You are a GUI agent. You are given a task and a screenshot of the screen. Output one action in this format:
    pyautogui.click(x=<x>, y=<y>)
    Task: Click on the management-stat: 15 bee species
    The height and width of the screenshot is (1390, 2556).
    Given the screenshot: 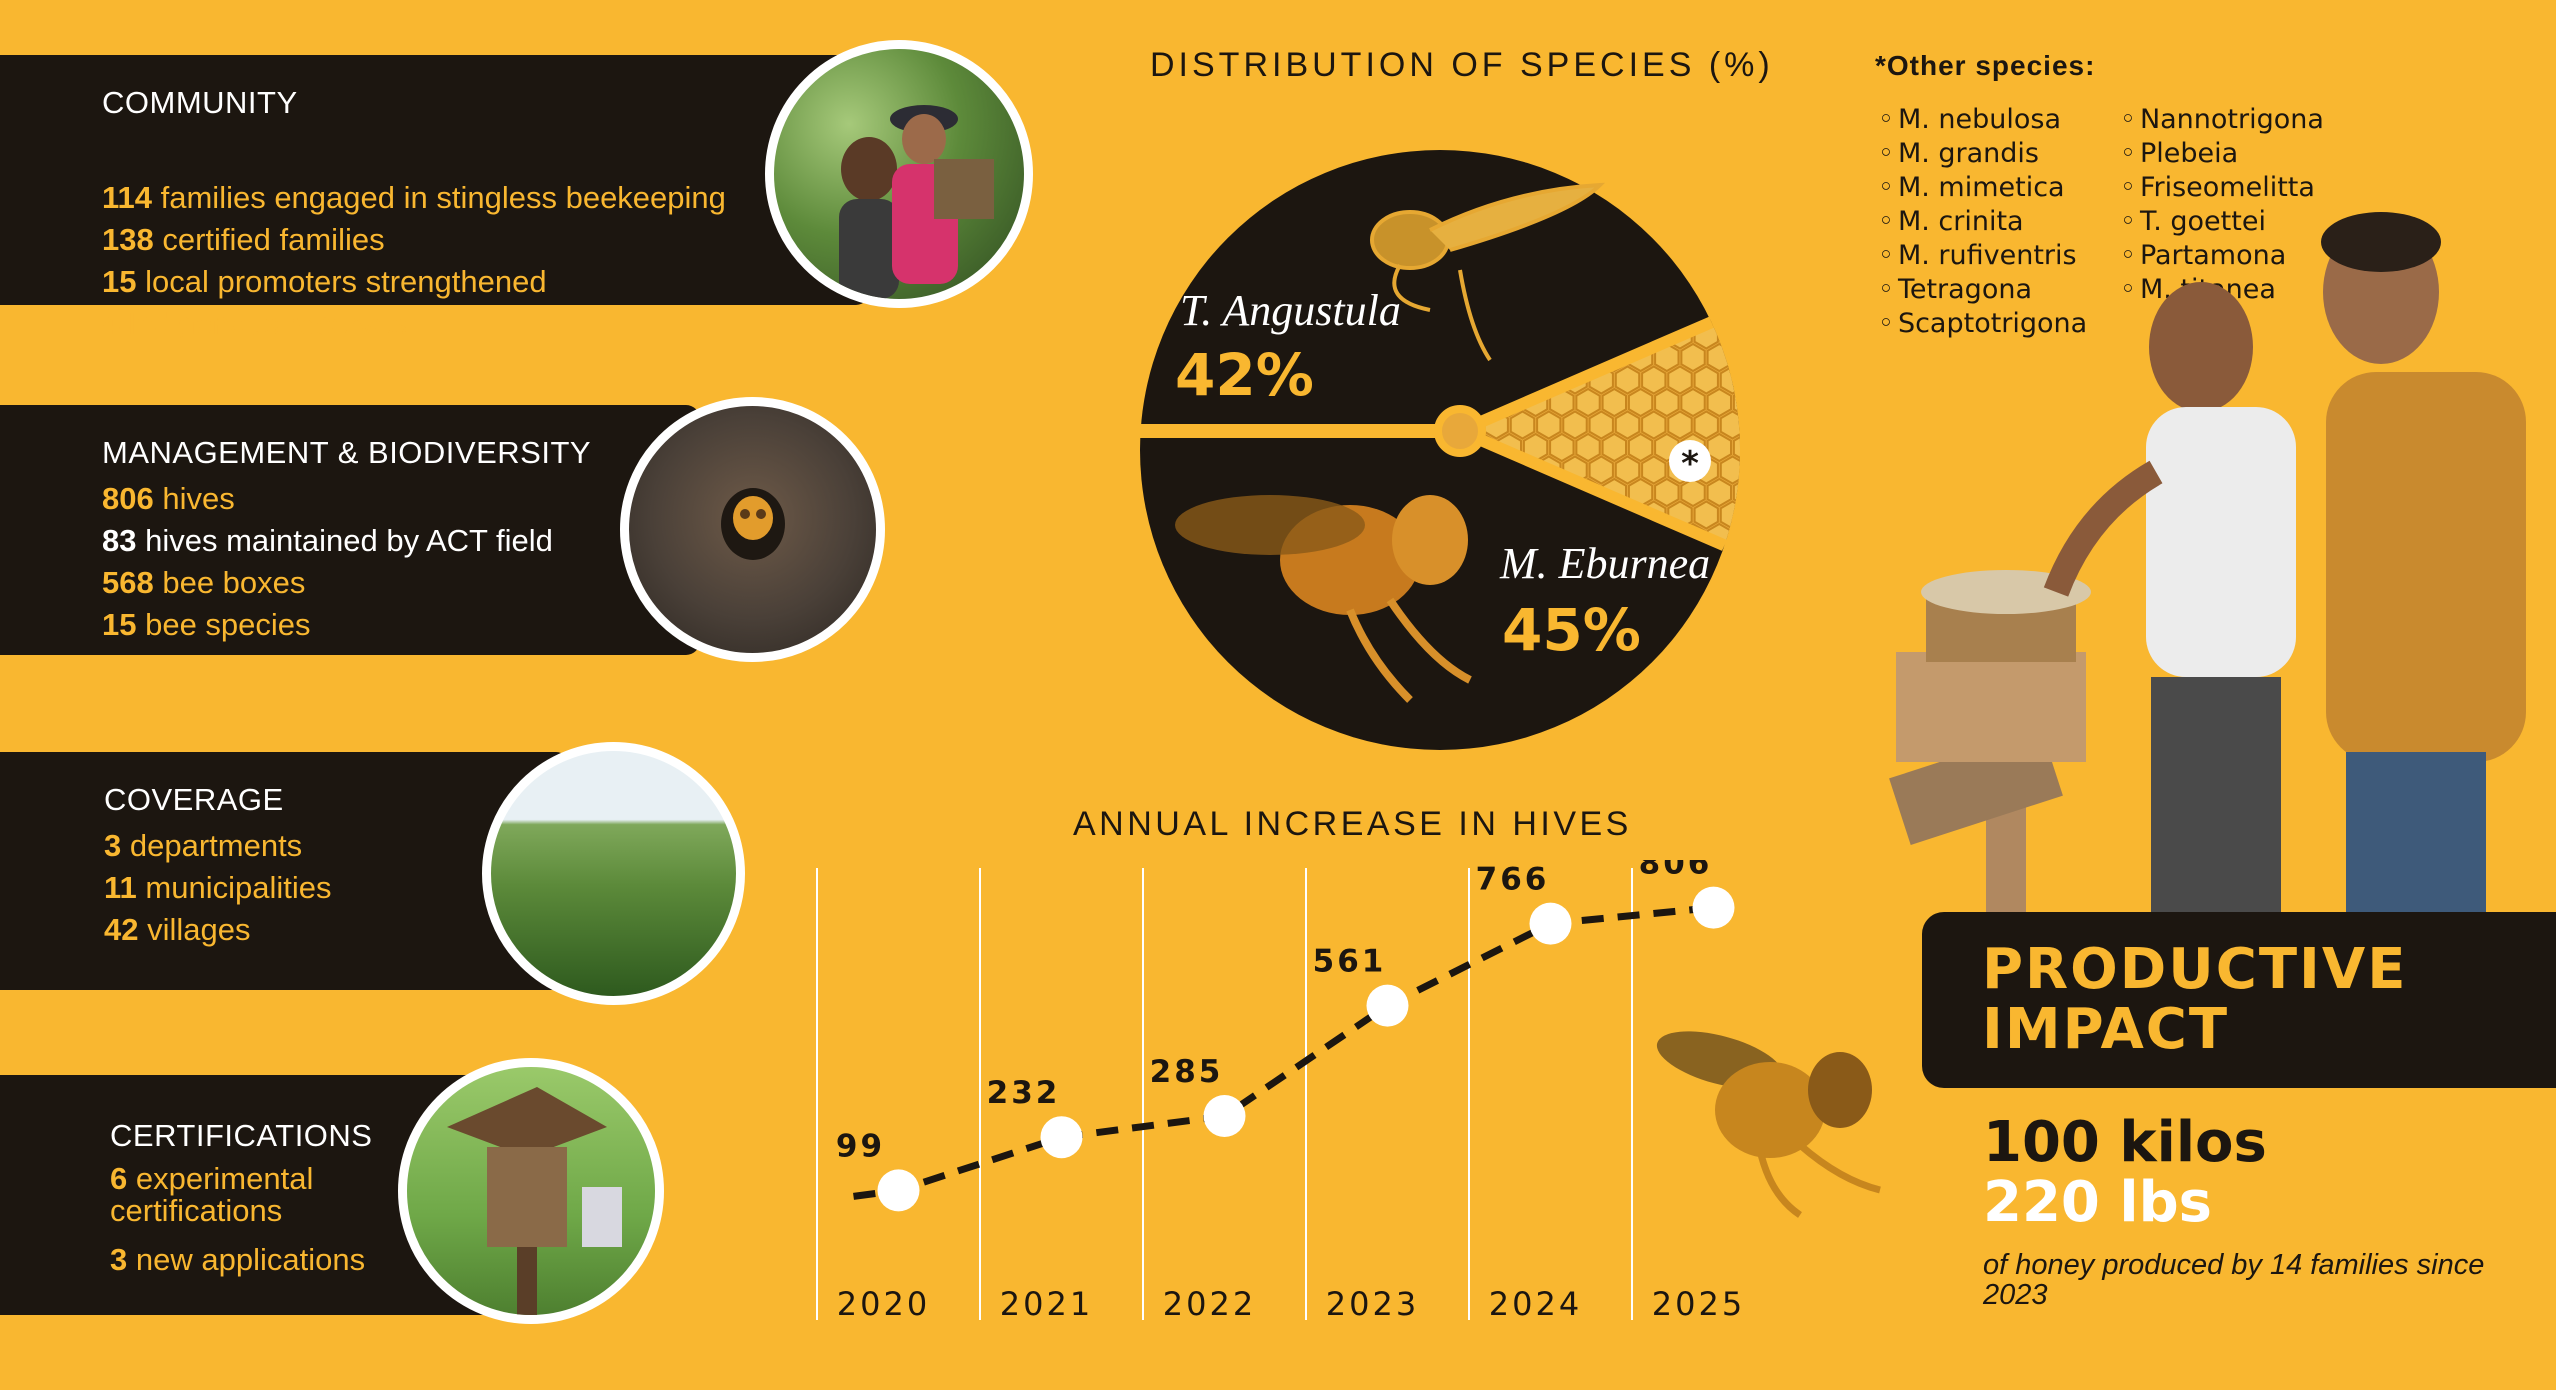 What is the action you would take?
    pyautogui.click(x=206, y=624)
    